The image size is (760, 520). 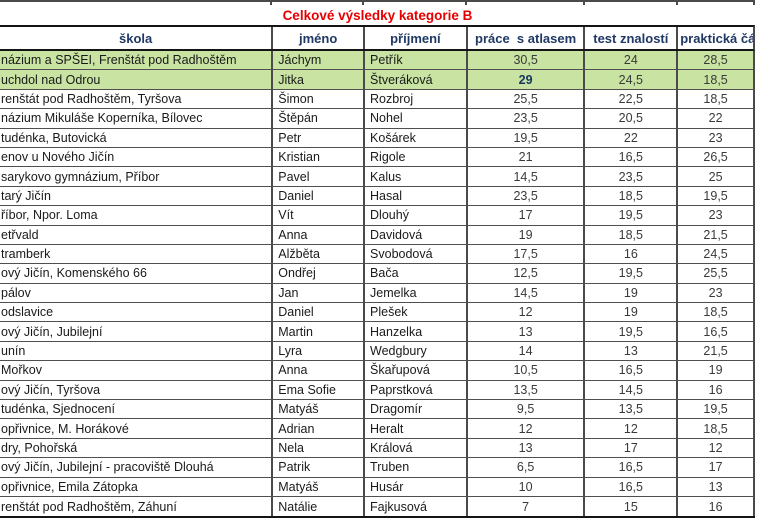 What do you see at coordinates (414, 254) in the screenshot?
I see `cell-last: Svobodová` at bounding box center [414, 254].